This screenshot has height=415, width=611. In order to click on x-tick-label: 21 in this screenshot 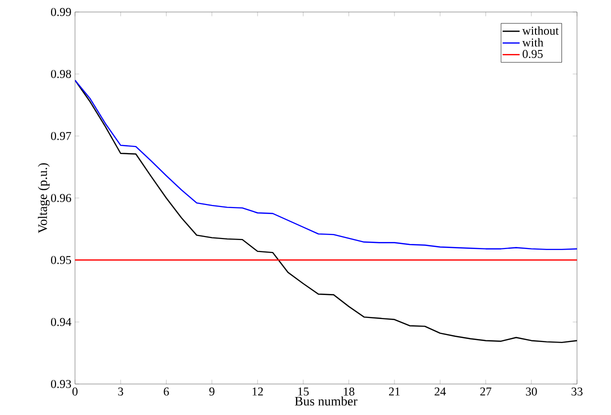, I will do `click(394, 392)`.